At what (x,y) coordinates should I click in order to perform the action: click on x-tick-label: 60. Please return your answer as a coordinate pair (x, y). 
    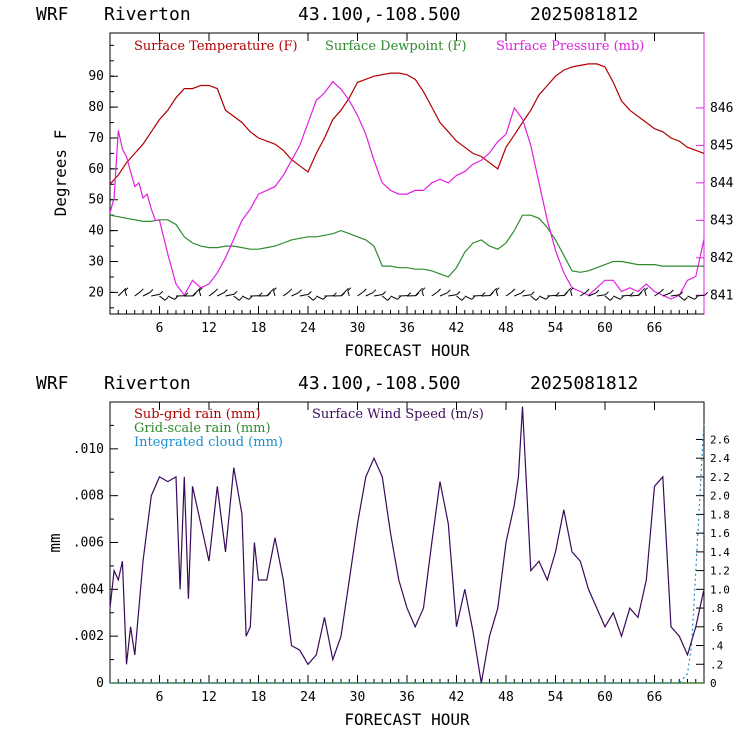
    Looking at the image, I should click on (605, 328).